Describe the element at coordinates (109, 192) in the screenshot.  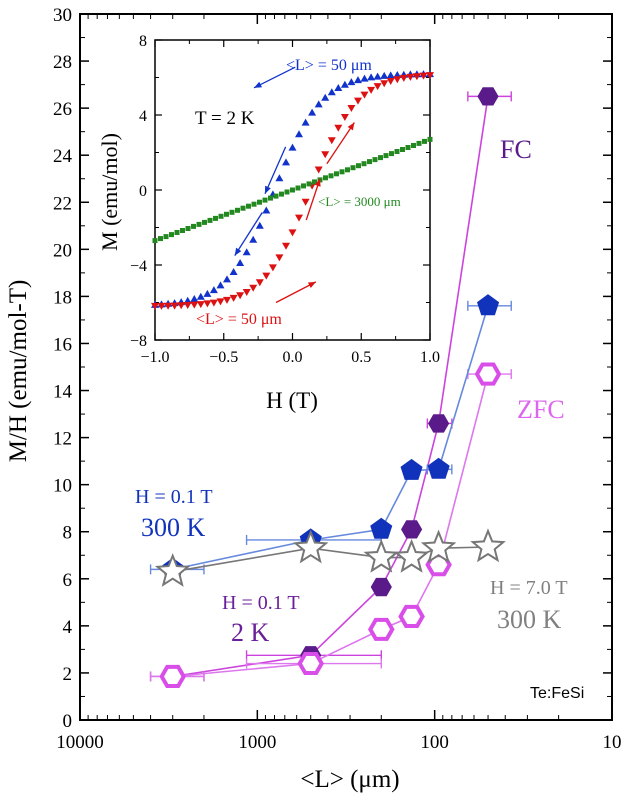
I see `inset-y-axis-label: M (emu/mol)` at that location.